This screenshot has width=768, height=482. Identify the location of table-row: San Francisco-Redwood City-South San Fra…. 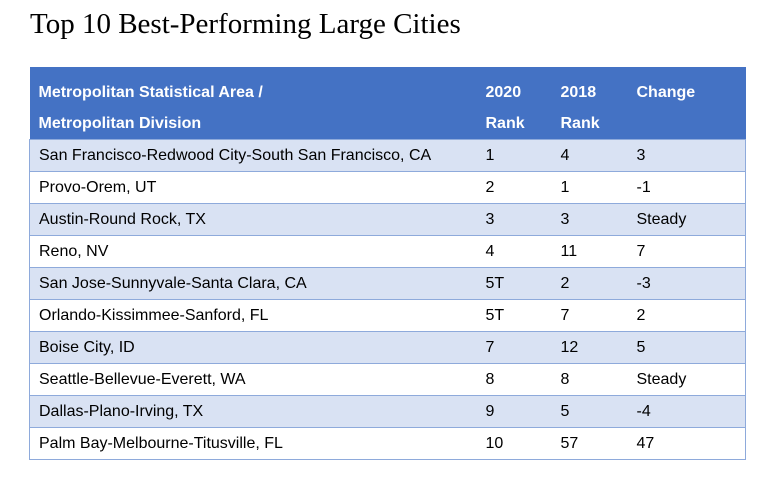
(387, 155).